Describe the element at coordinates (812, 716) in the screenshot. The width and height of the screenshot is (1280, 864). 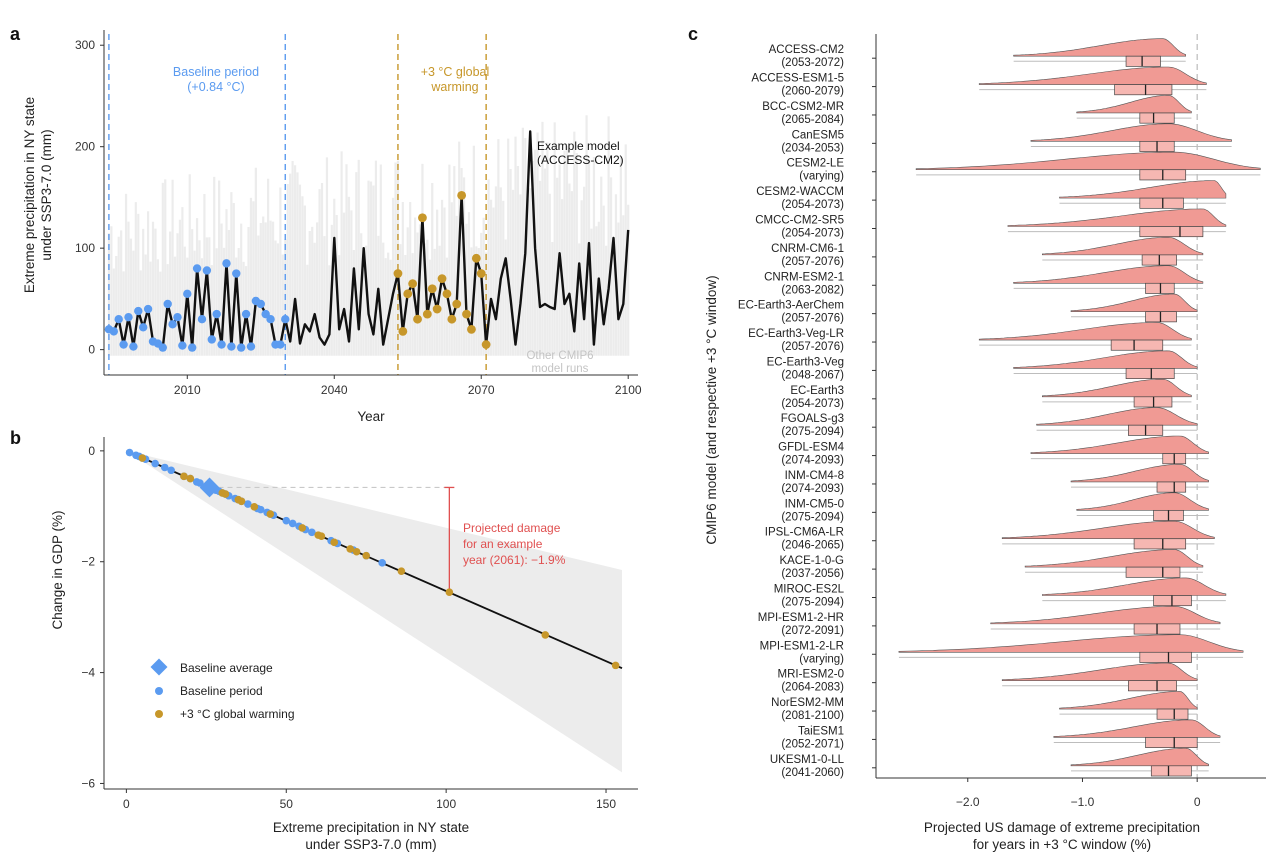
I see `model-window-label: (2081-2100)` at that location.